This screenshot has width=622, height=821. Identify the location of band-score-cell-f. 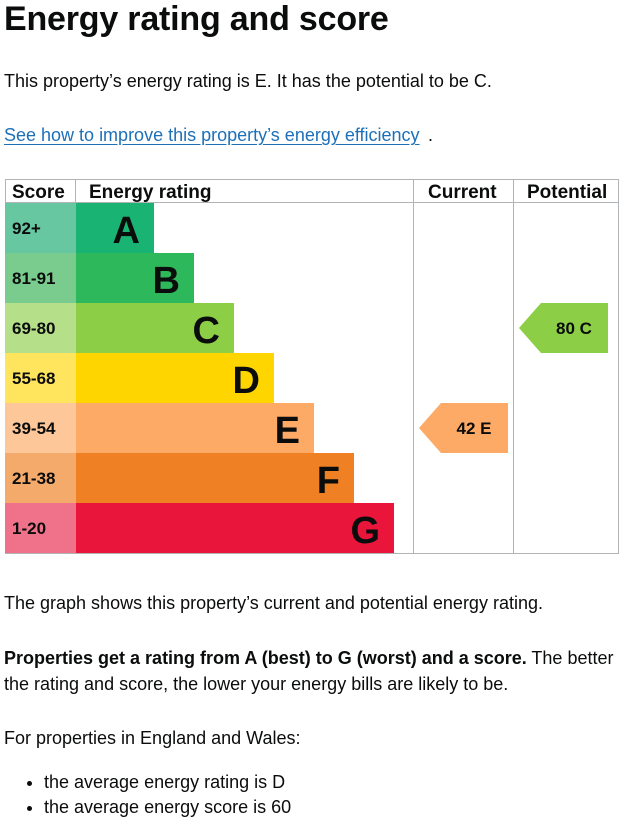
(40, 478).